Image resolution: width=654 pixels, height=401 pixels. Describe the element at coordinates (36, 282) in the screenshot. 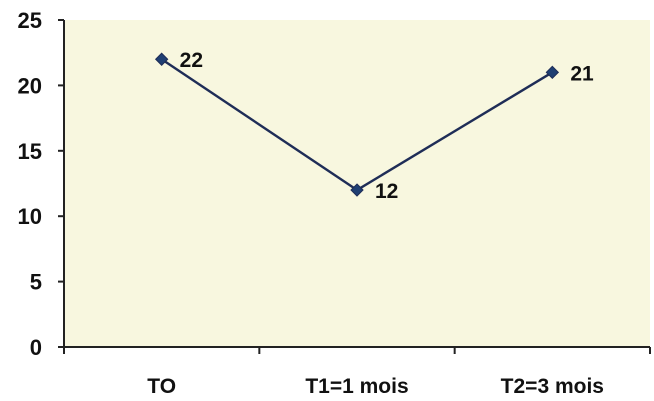

I see `y-tick-label: 5` at that location.